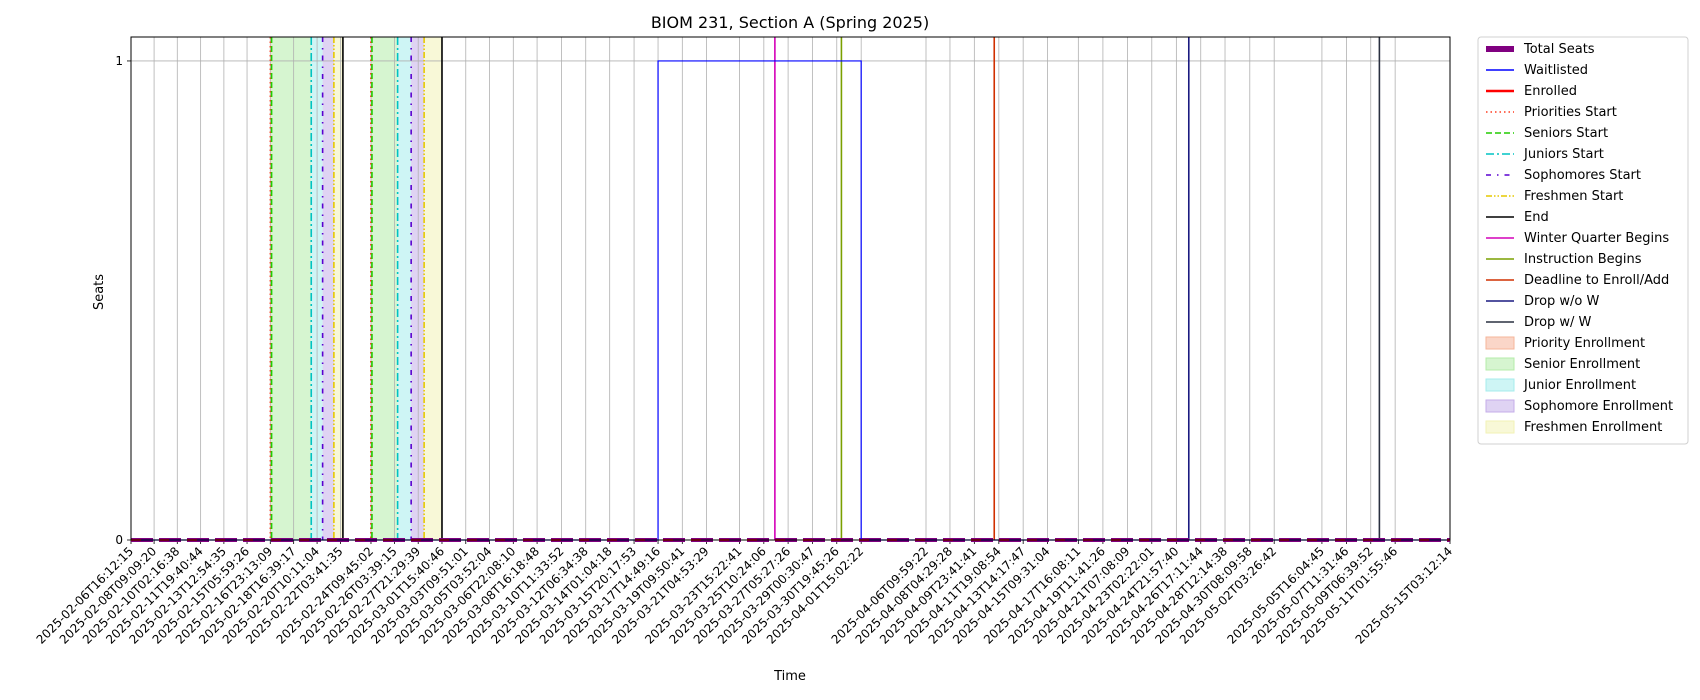 The width and height of the screenshot is (1700, 700). Describe the element at coordinates (1582, 364) in the screenshot. I see `legend-label-15: Senior Enrollment` at that location.